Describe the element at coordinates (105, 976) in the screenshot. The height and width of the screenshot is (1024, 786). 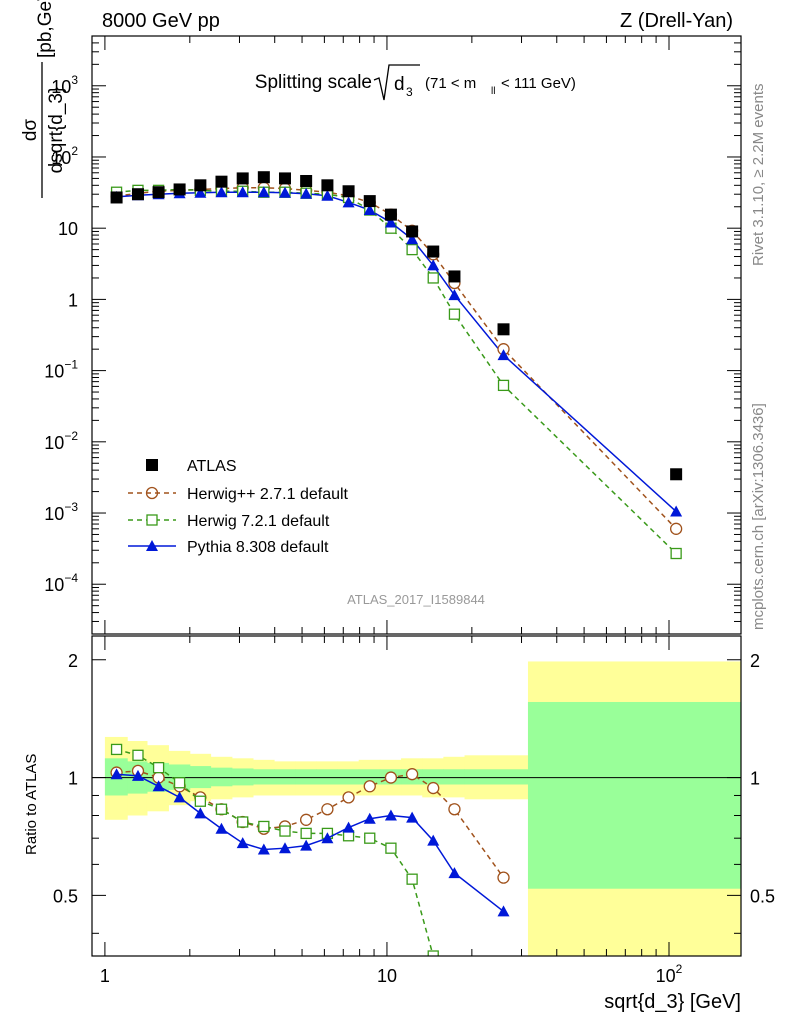
I see `x-tick-label: 1` at that location.